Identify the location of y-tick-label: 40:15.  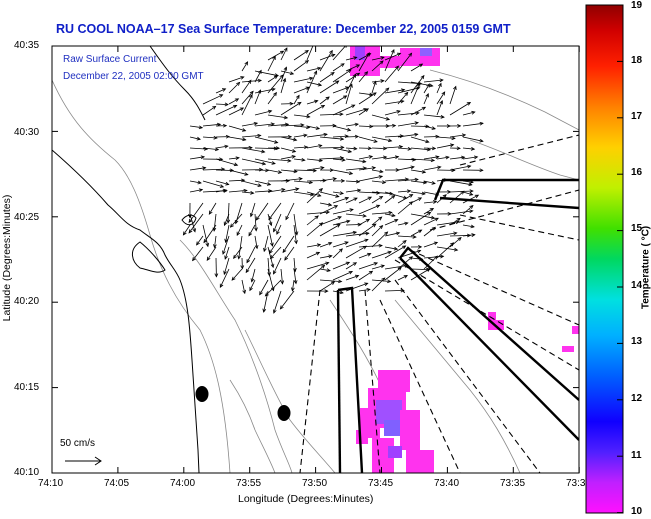
(27, 387).